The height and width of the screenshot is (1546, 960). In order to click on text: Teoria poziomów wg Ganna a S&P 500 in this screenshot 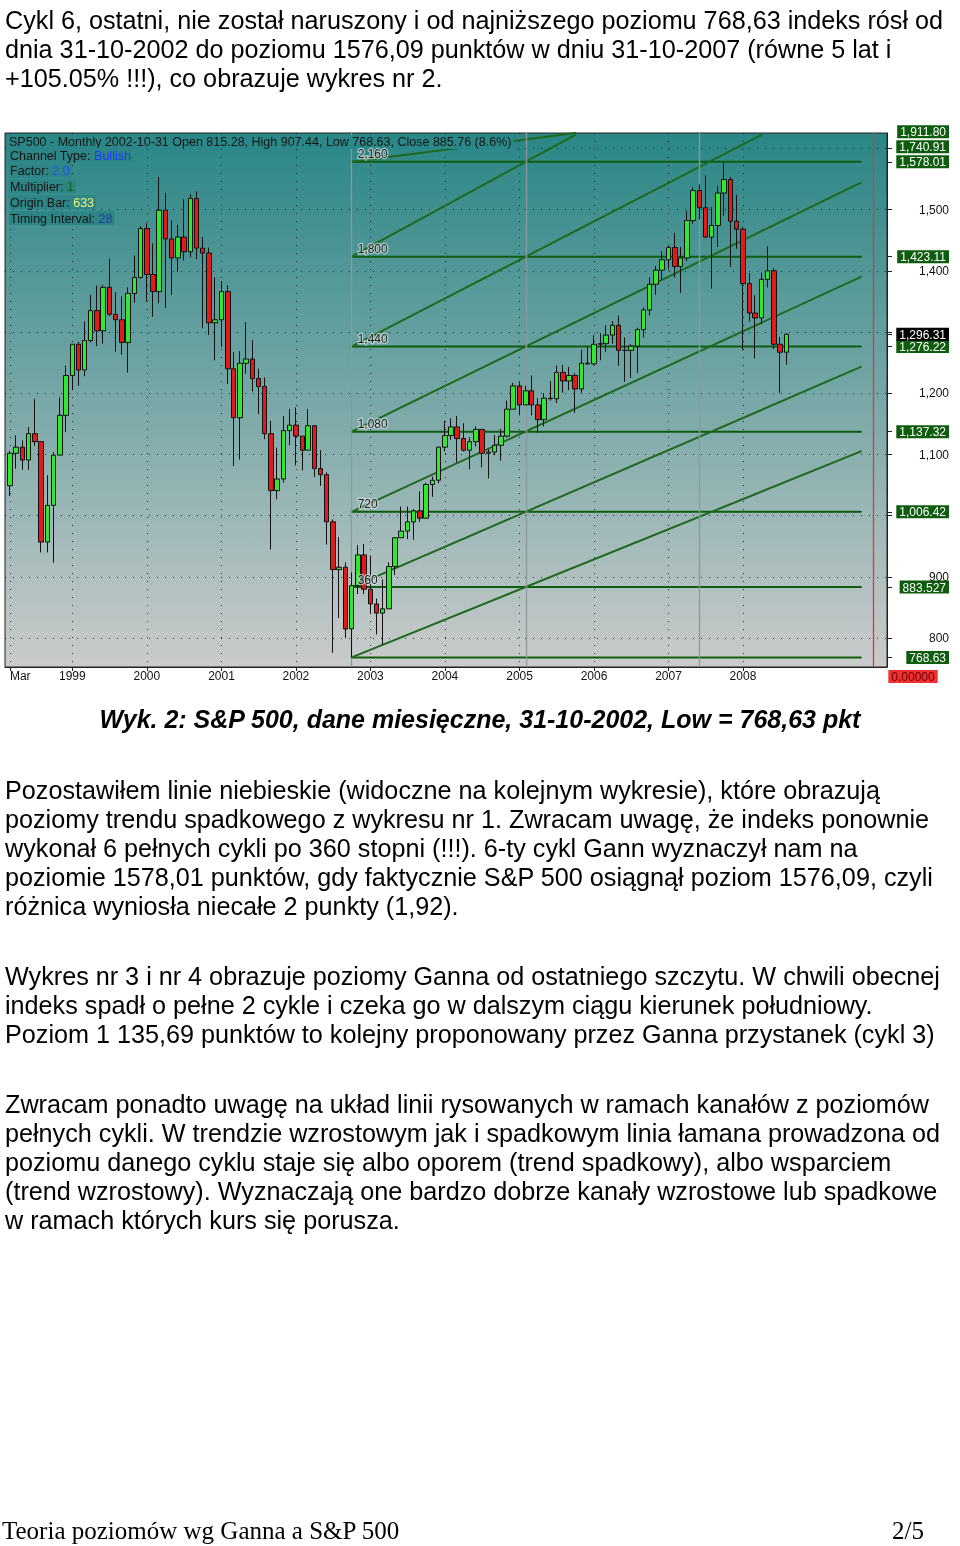, I will do `click(201, 1531)`.